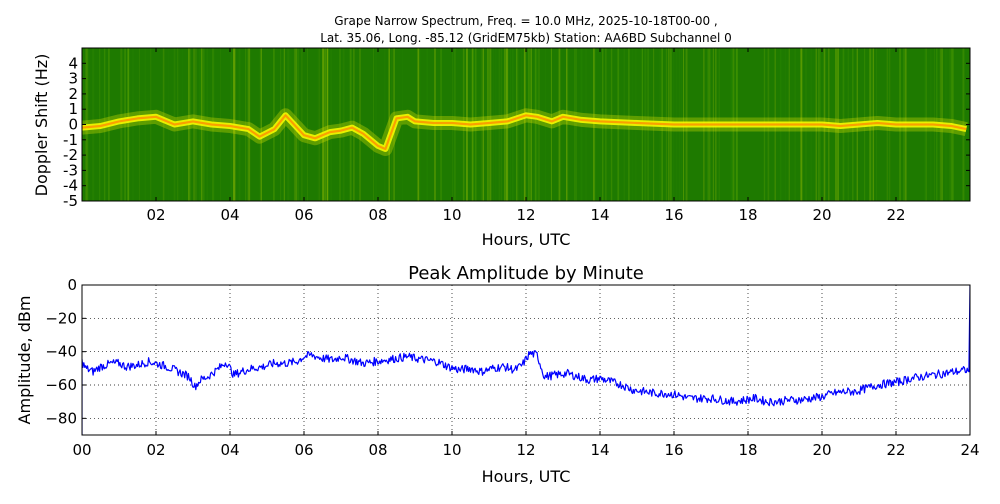 This screenshot has height=504, width=1000. Describe the element at coordinates (155, 215) in the screenshot. I see `spectrogram-x-tick-label: 02` at that location.